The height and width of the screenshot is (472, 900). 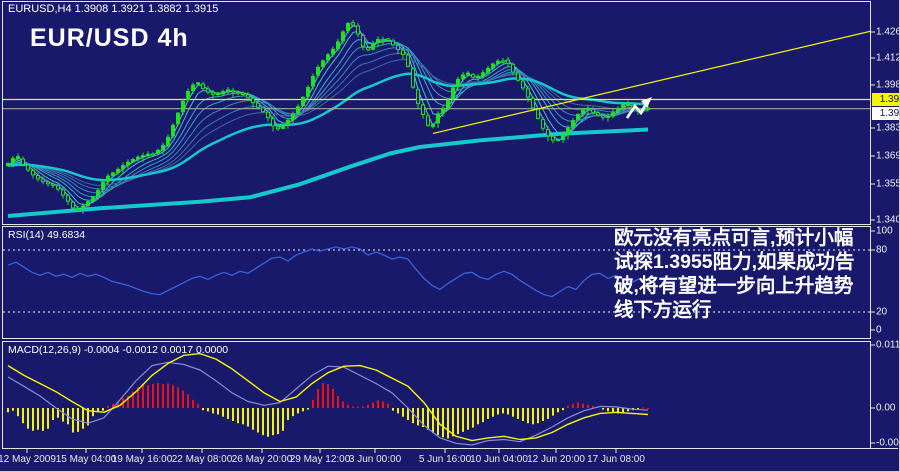 What do you see at coordinates (142, 459) in the screenshot?
I see `time-axis-label: 19 May 16:00` at bounding box center [142, 459].